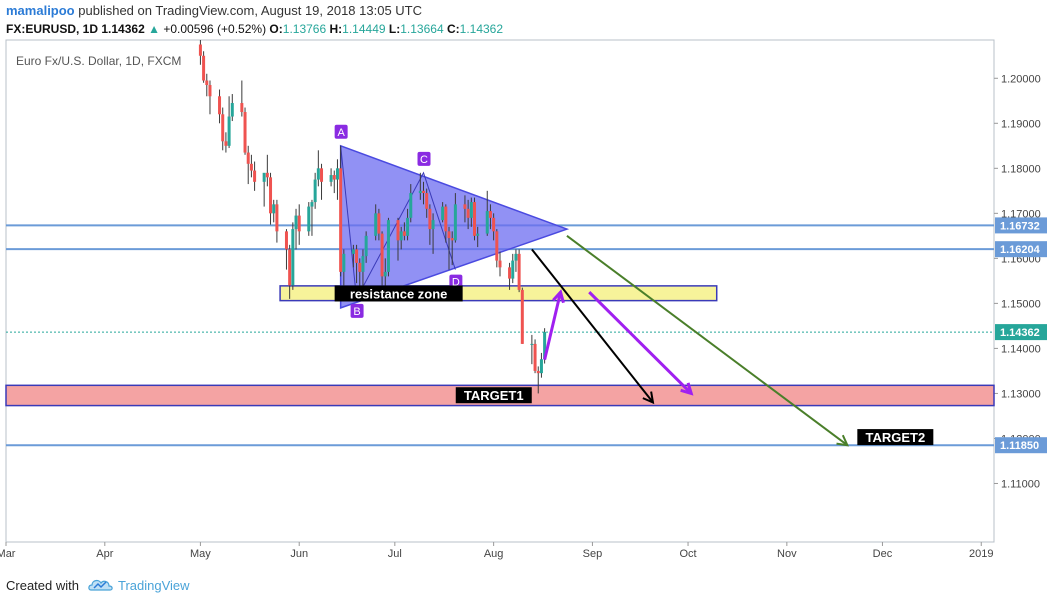 The width and height of the screenshot is (1052, 603). What do you see at coordinates (453, 29) in the screenshot?
I see `close-label: C:` at bounding box center [453, 29].